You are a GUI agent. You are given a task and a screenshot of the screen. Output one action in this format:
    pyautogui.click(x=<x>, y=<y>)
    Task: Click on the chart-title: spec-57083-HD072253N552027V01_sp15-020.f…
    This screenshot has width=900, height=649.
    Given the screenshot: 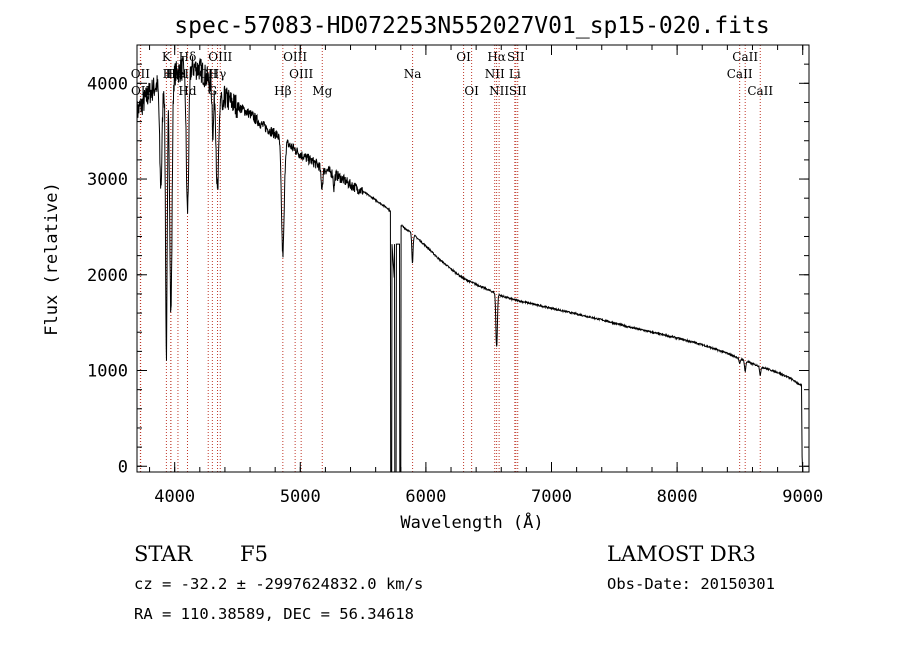 What is the action you would take?
    pyautogui.click(x=471, y=26)
    